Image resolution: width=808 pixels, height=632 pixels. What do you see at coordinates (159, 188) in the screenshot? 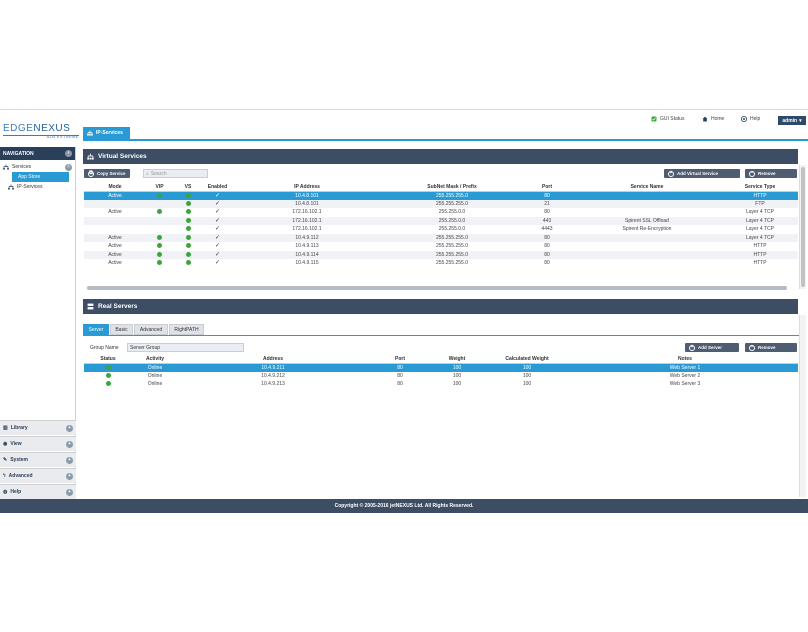
I see `column-header: VIP` at bounding box center [159, 188].